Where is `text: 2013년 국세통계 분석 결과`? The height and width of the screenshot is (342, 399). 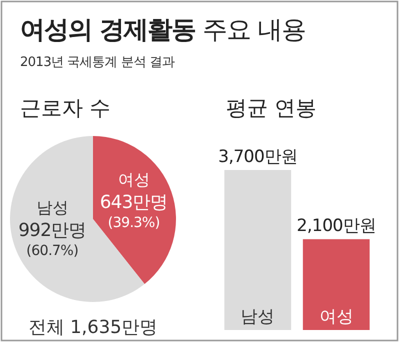 text: 2013년 국세통계 분석 결과 is located at coordinates (97, 62).